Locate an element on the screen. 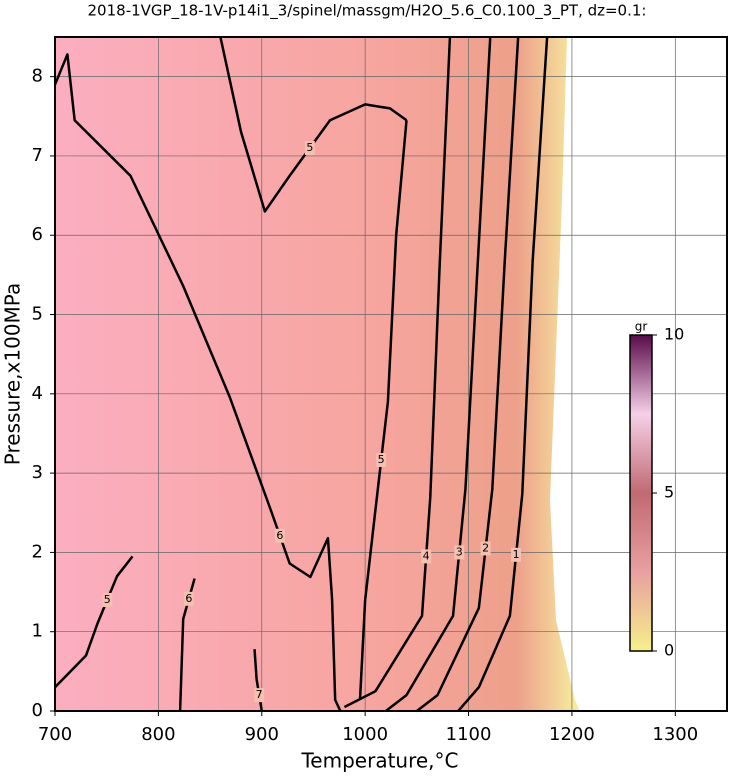 The width and height of the screenshot is (734, 780). y-tick-label: 6 is located at coordinates (37, 234).